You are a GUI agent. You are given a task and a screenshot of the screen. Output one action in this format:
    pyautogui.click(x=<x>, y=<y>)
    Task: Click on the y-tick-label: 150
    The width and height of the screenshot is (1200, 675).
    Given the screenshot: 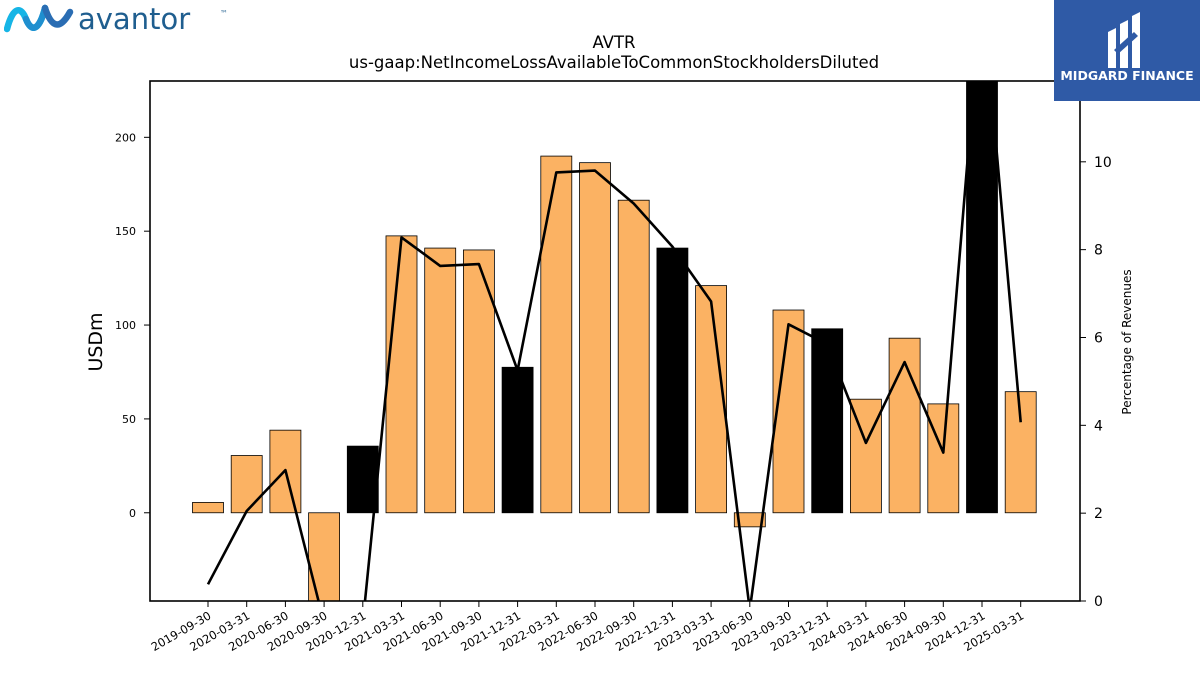 What is the action you would take?
    pyautogui.click(x=125, y=231)
    